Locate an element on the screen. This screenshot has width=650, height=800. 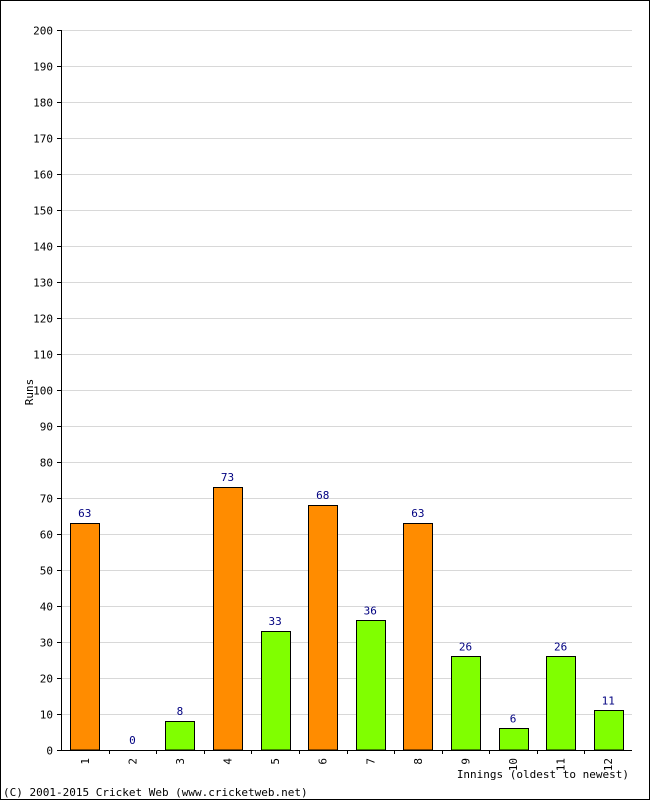
y-tick-label: 100 is located at coordinates (43, 391).